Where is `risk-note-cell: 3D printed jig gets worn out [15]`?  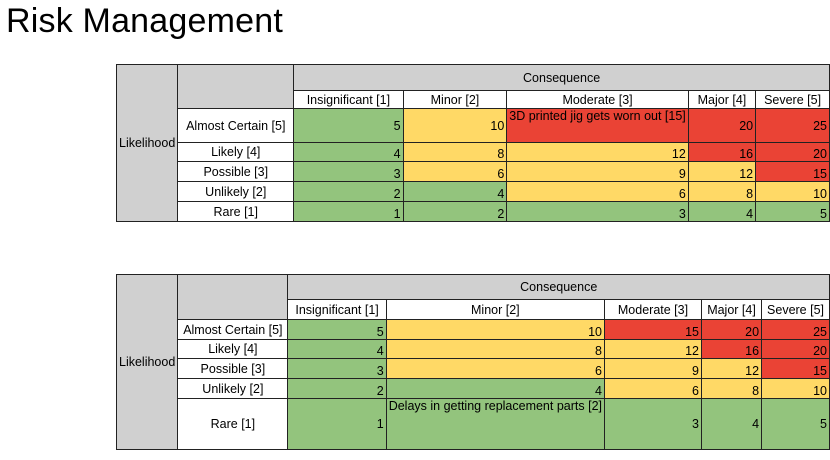
risk-note-cell: 3D printed jig gets worn out [15] is located at coordinates (597, 125).